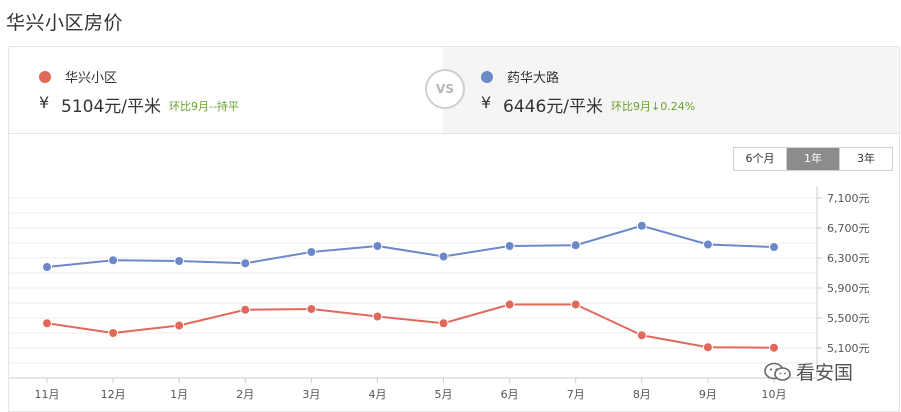 Image resolution: width=901 pixels, height=412 pixels. I want to click on price-right: 6446元/平米, so click(553, 107).